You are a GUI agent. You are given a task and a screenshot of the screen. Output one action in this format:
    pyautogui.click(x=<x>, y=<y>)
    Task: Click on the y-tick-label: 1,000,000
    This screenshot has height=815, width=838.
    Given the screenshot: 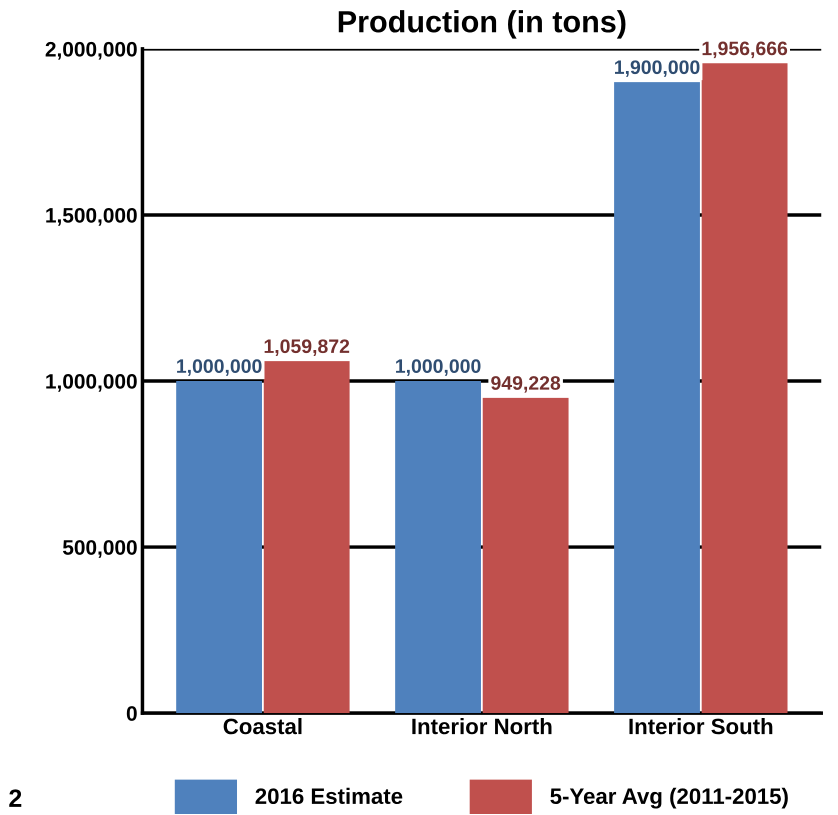 What is the action you would take?
    pyautogui.click(x=91, y=383)
    